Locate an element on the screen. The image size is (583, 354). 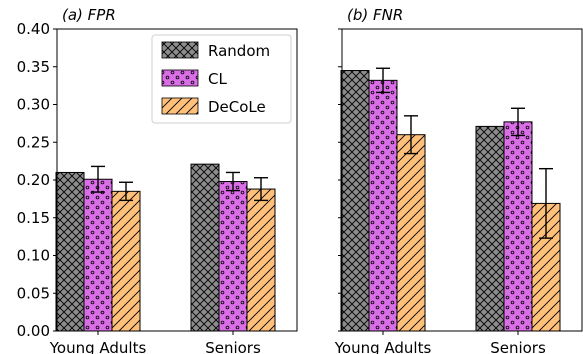
x-tick-label-fnr-young-adults: Young Adults is located at coordinates (383, 346).